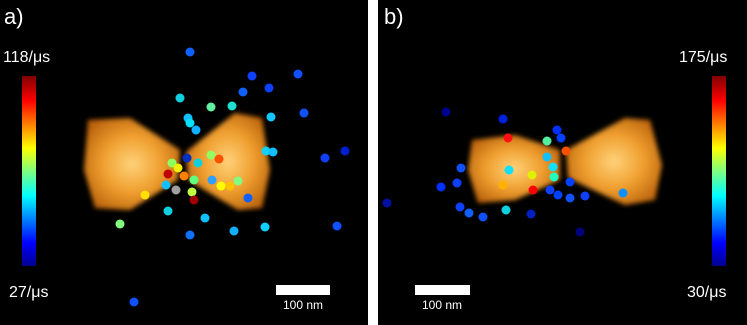  I want to click on bowtie-b, so click(565, 161).